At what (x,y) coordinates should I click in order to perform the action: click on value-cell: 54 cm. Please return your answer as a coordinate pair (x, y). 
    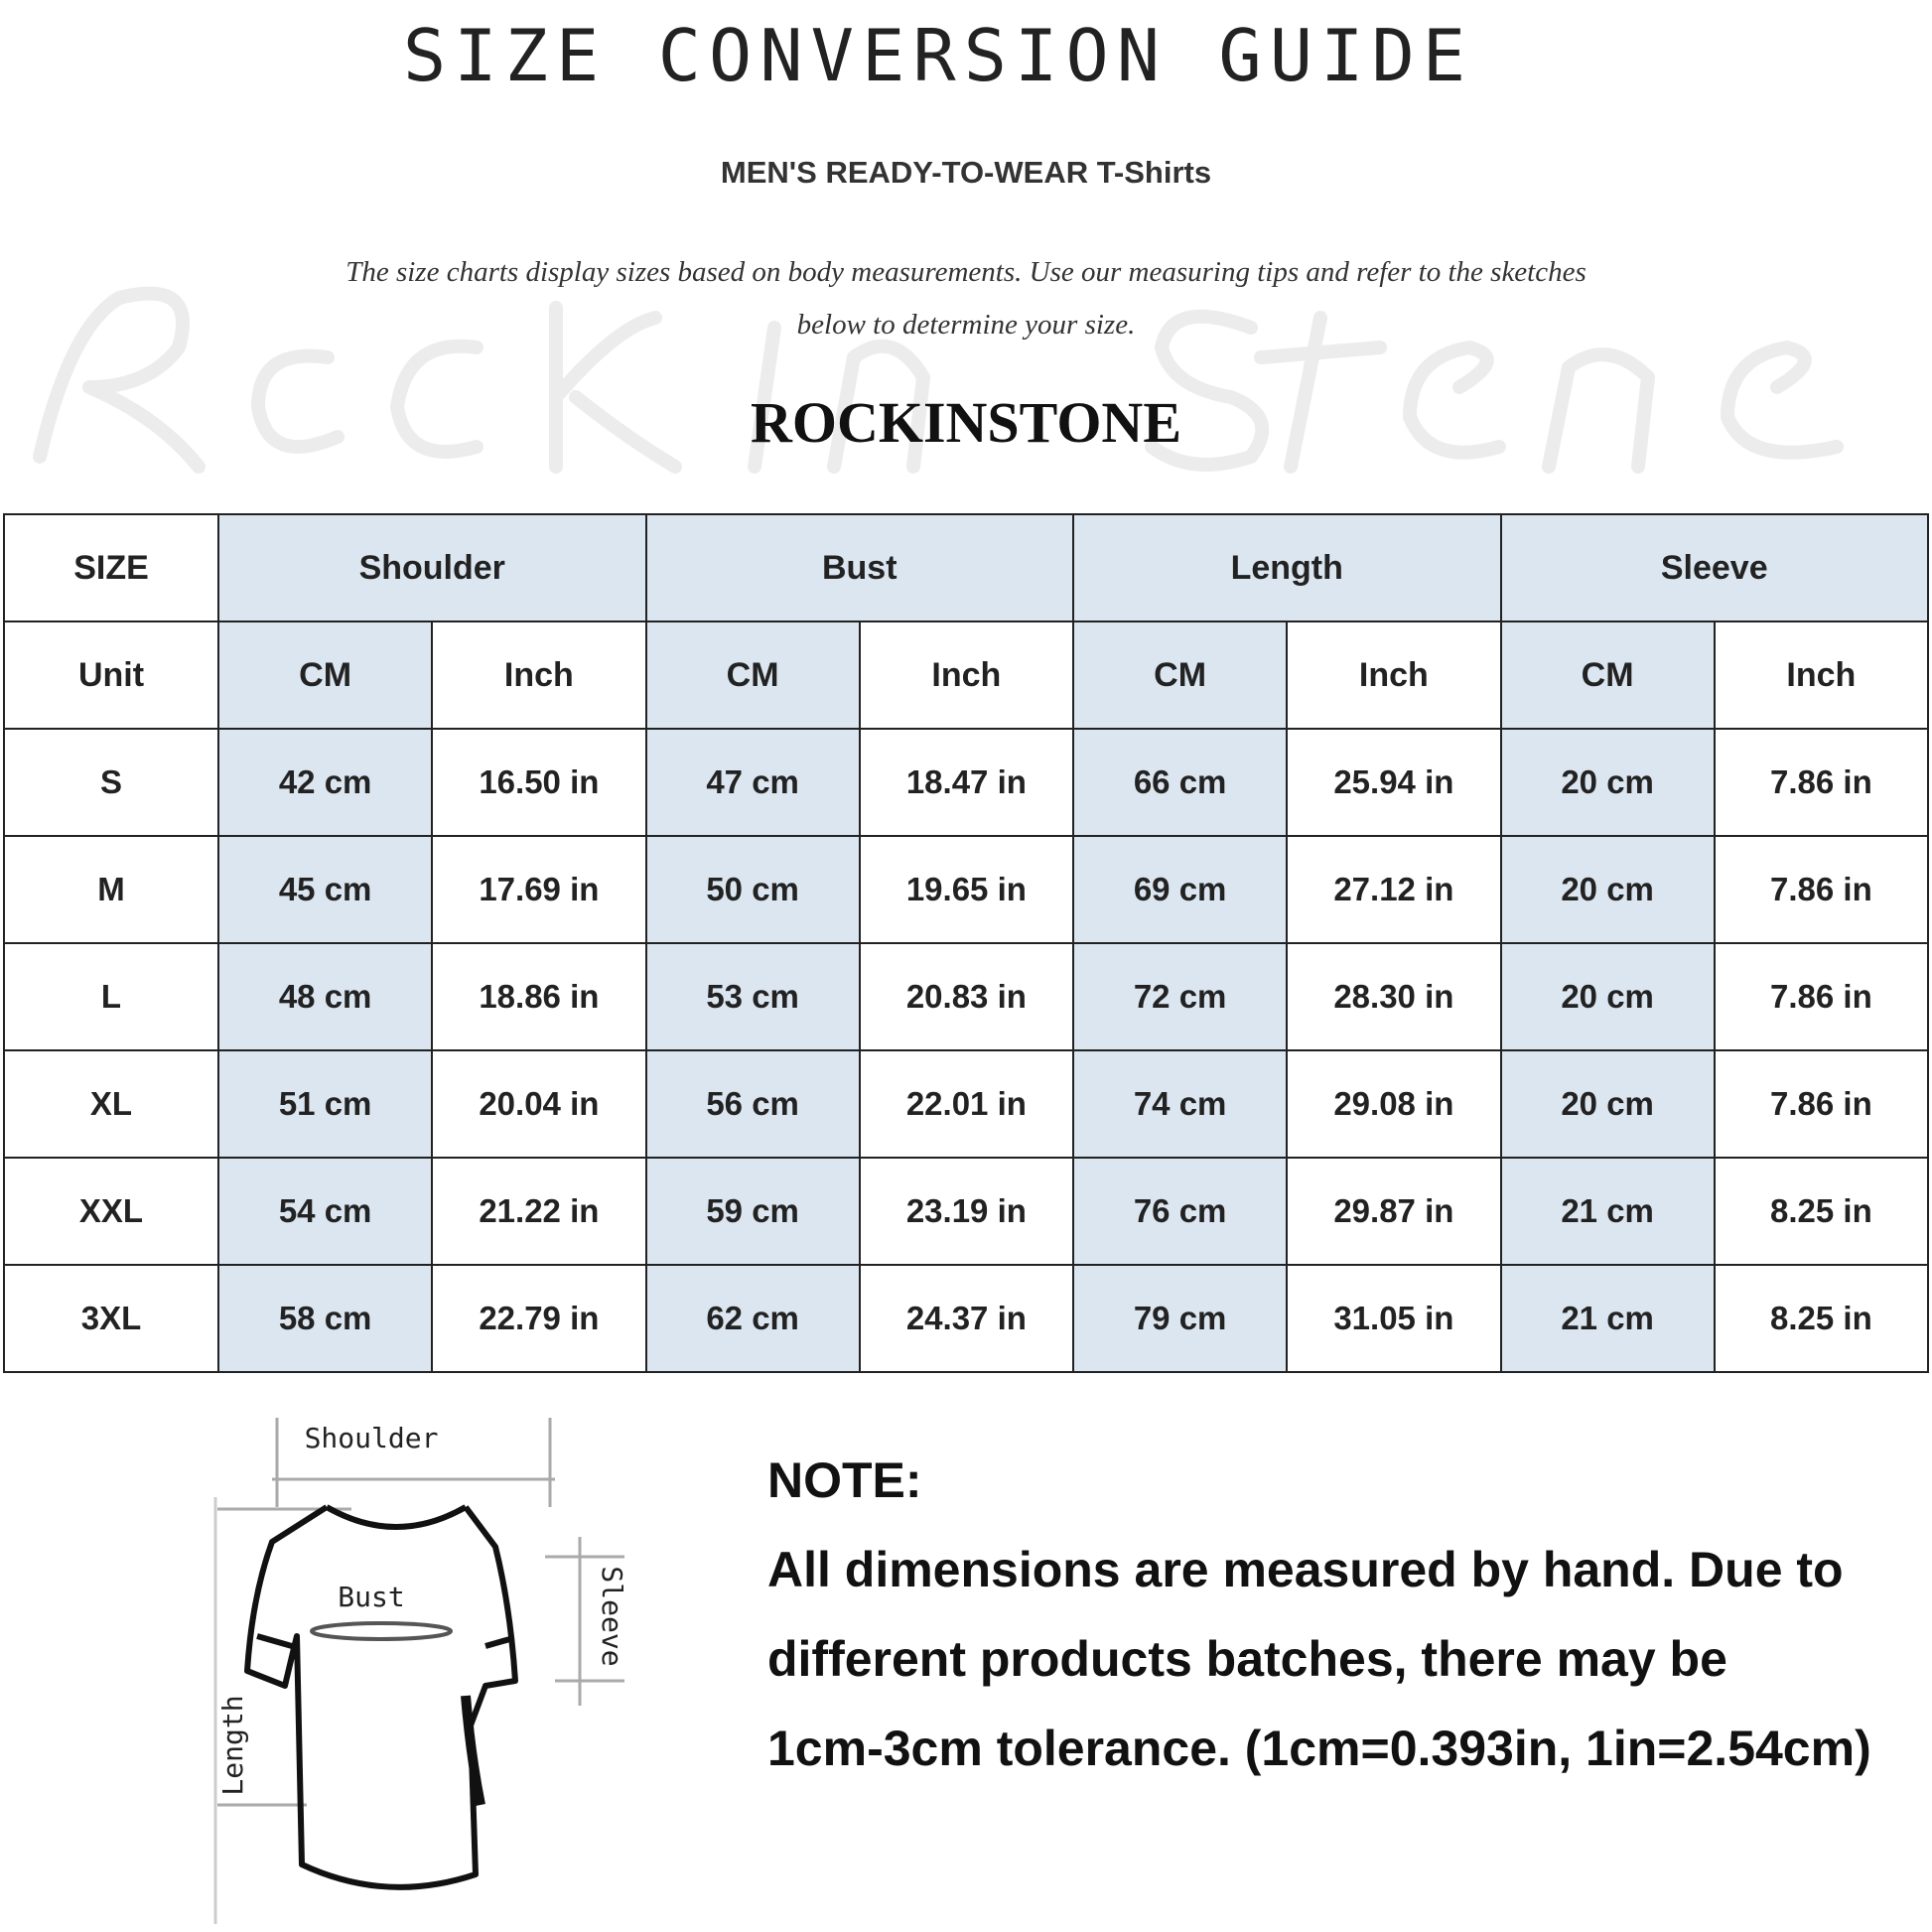
    Looking at the image, I should click on (325, 1212).